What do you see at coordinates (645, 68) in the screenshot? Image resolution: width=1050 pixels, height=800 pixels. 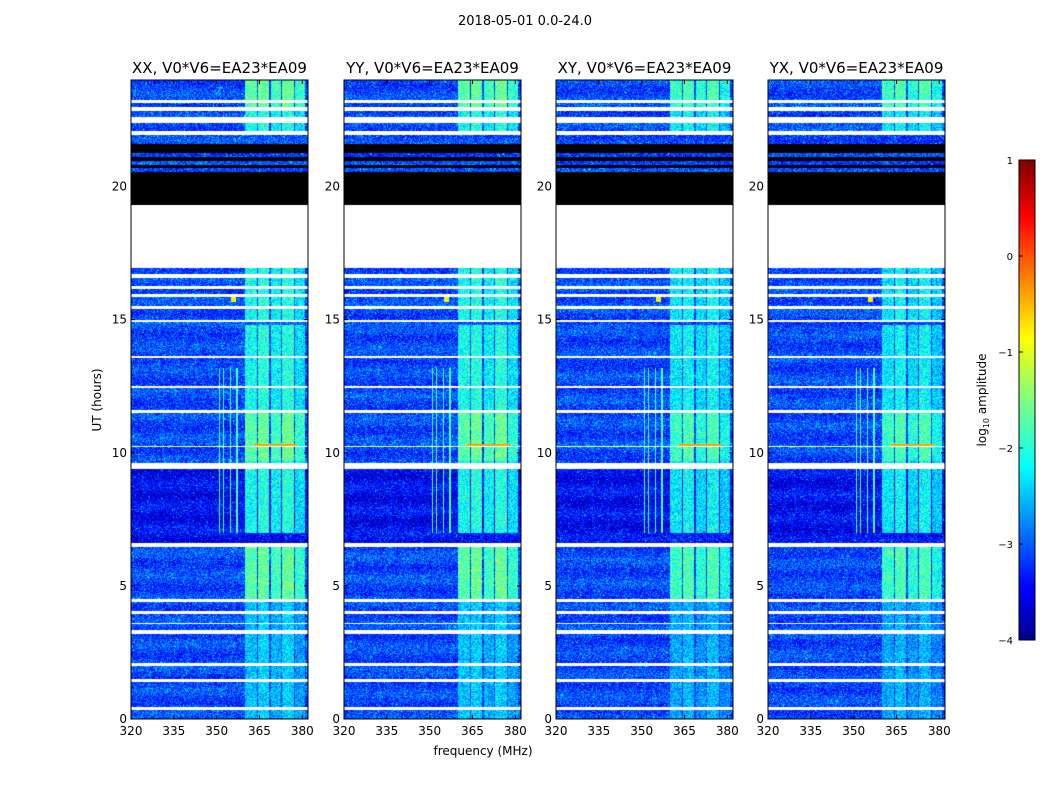 I see `panel-title: XY, V0*V6=EA23*EA09` at bounding box center [645, 68].